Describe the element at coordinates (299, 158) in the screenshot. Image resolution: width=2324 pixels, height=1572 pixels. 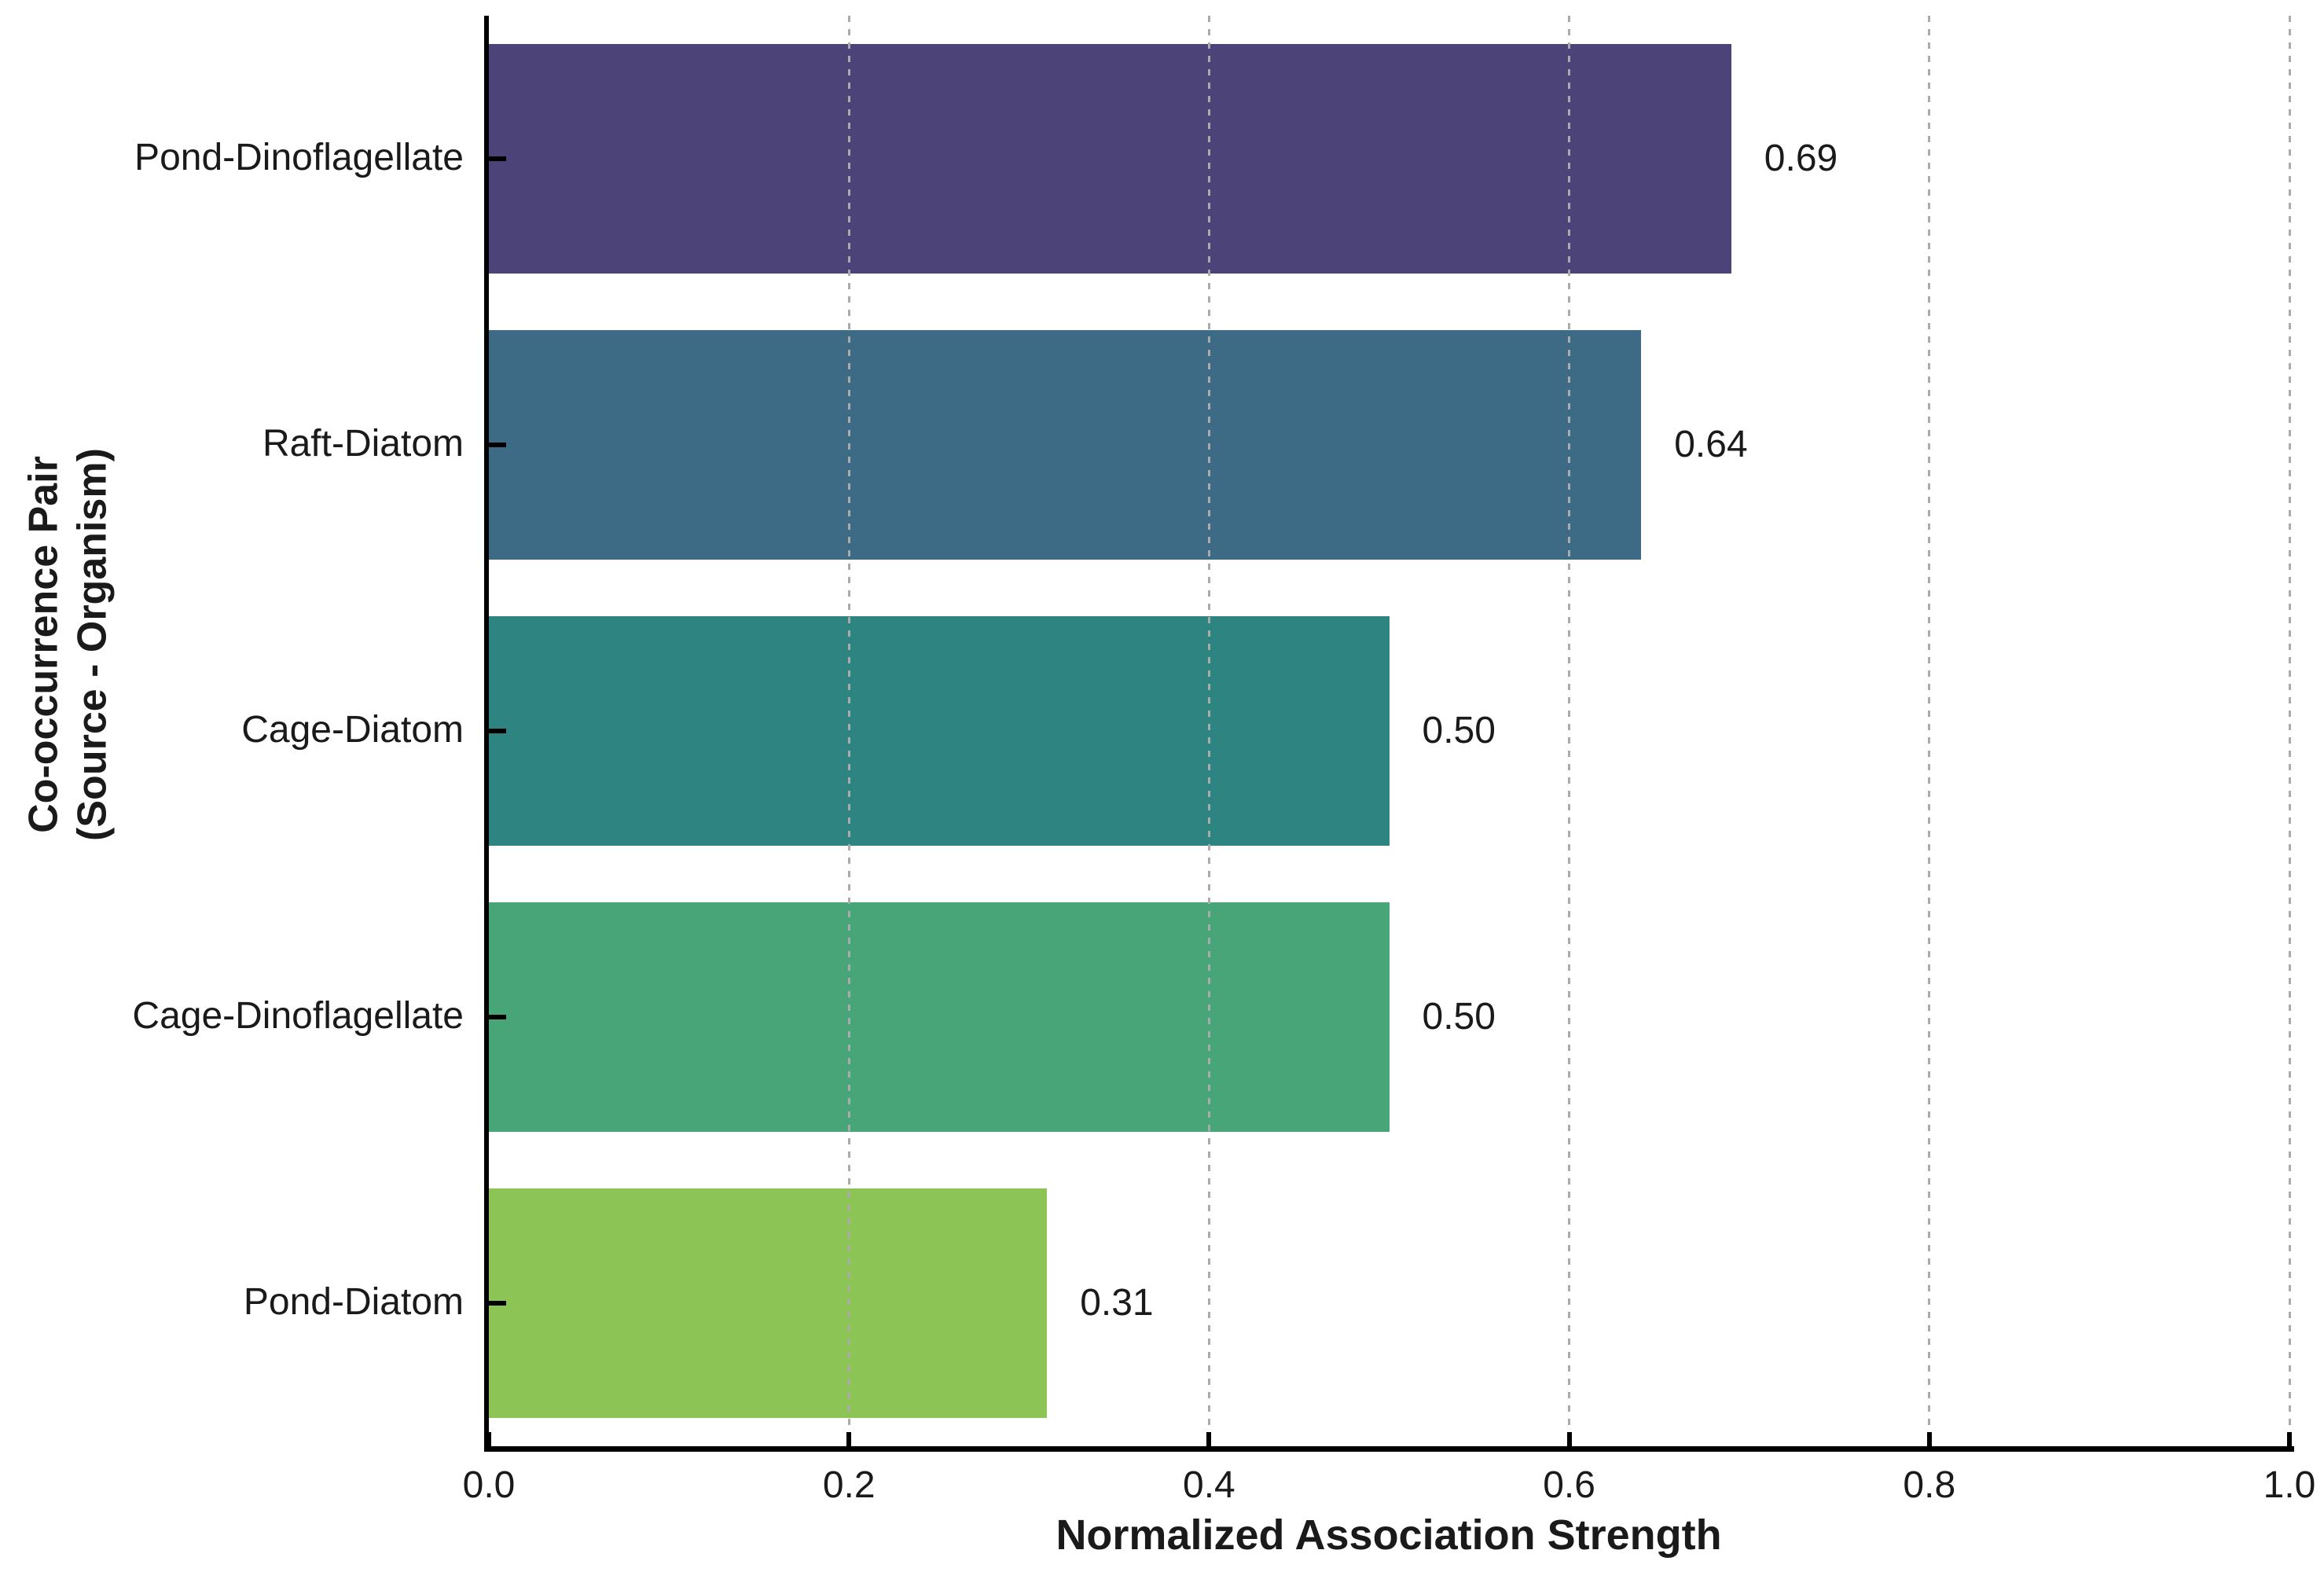
I see `y-tick-label-pond-dinoflagellate: Pond-Dinoflagellate` at that location.